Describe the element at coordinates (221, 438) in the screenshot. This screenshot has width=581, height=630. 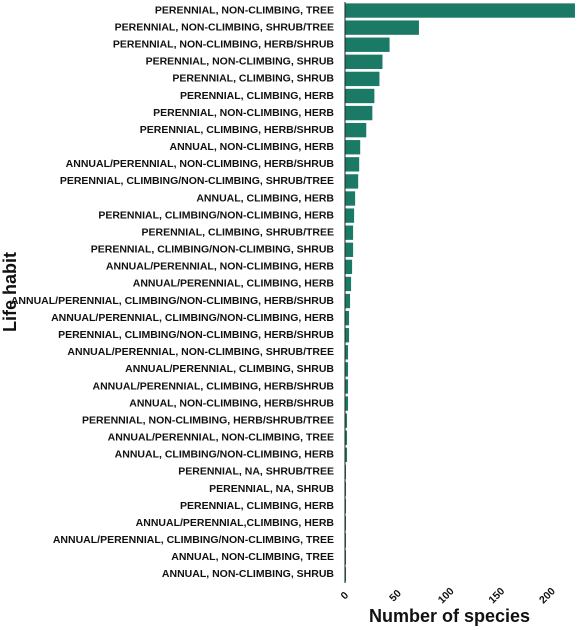
I see `category-label-25: ANNUAL/PERENNIAL, NON-CLIMBING, TREE` at that location.